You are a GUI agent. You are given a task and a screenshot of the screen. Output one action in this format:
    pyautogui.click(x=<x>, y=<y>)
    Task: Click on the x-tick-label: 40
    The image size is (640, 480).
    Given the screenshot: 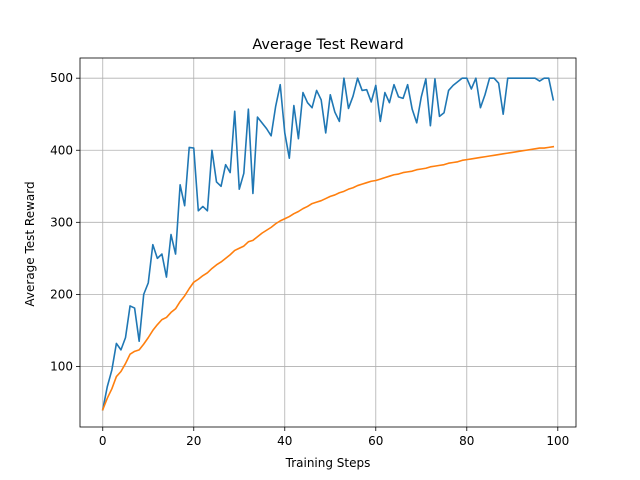 What is the action you would take?
    pyautogui.click(x=284, y=441)
    